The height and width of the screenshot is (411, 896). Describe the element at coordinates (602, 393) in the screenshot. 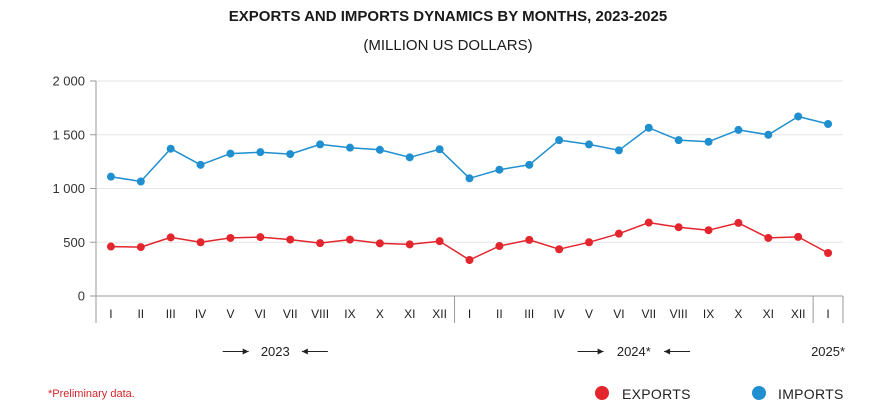

I see `legend-marker-exports` at that location.